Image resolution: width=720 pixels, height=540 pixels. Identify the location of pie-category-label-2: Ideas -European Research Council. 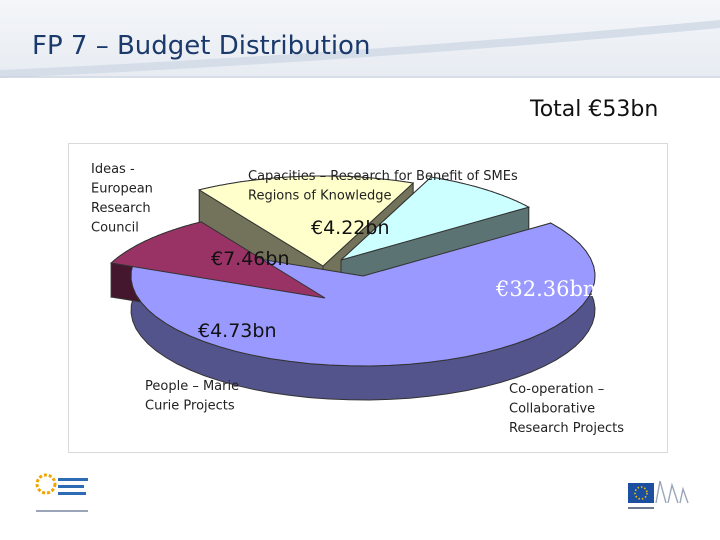
(122, 199).